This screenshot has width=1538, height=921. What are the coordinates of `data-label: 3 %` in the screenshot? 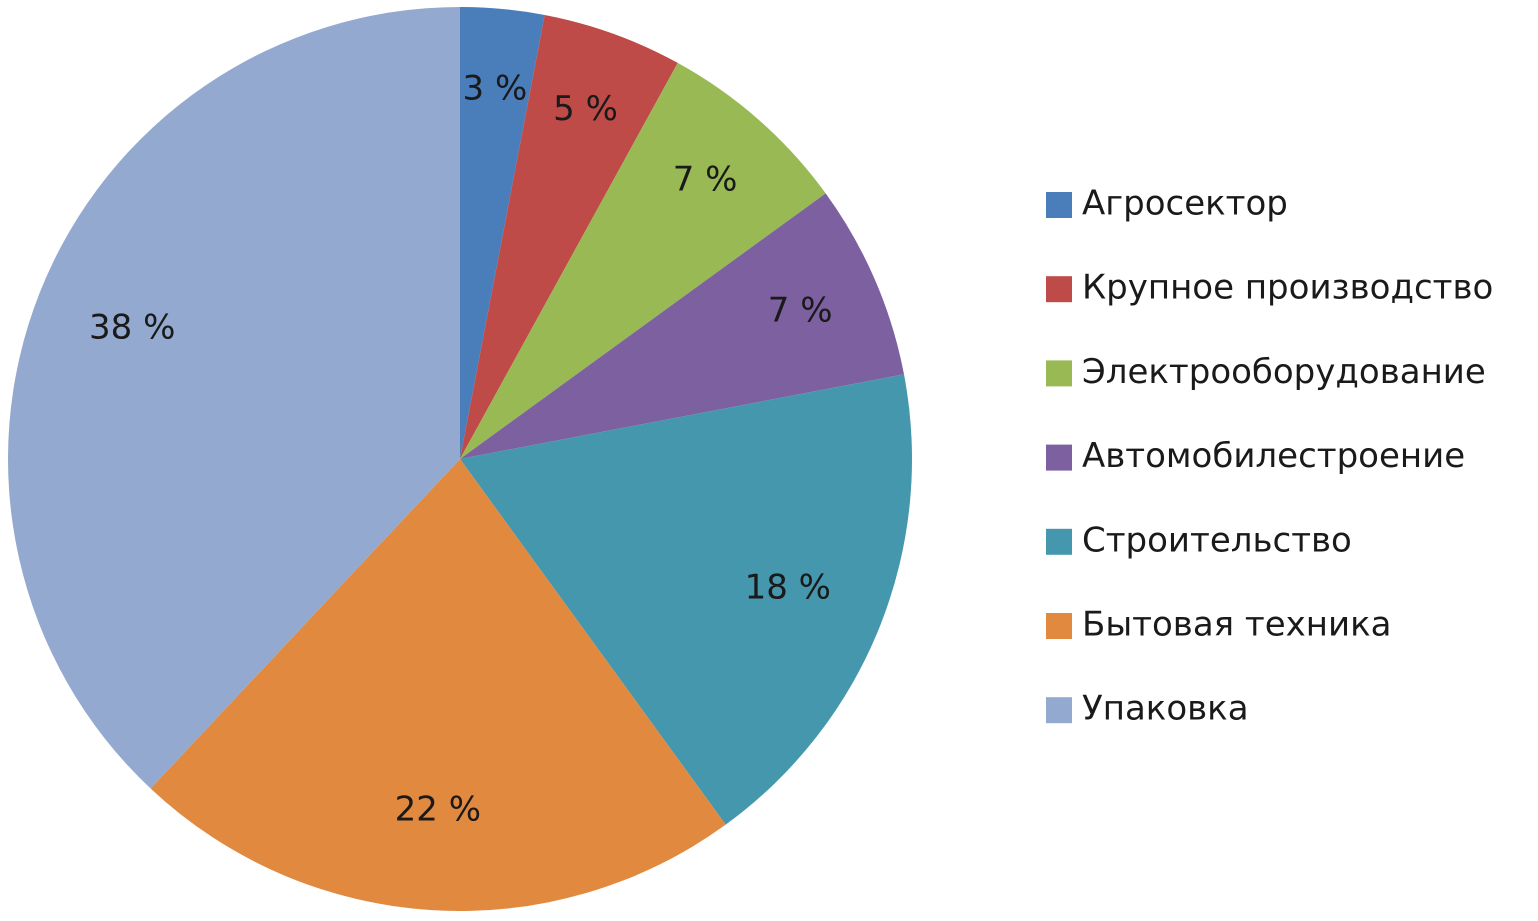 It's located at (495, 89).